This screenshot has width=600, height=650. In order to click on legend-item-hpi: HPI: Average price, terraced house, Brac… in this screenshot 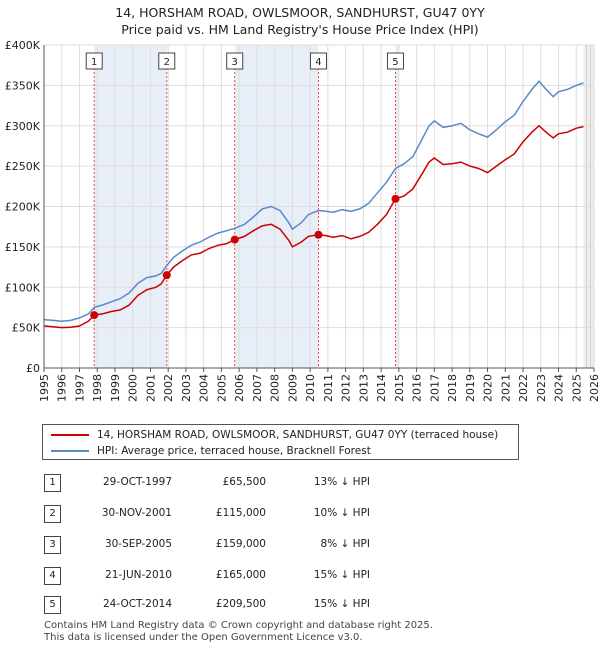, I will do `click(211, 451)`.